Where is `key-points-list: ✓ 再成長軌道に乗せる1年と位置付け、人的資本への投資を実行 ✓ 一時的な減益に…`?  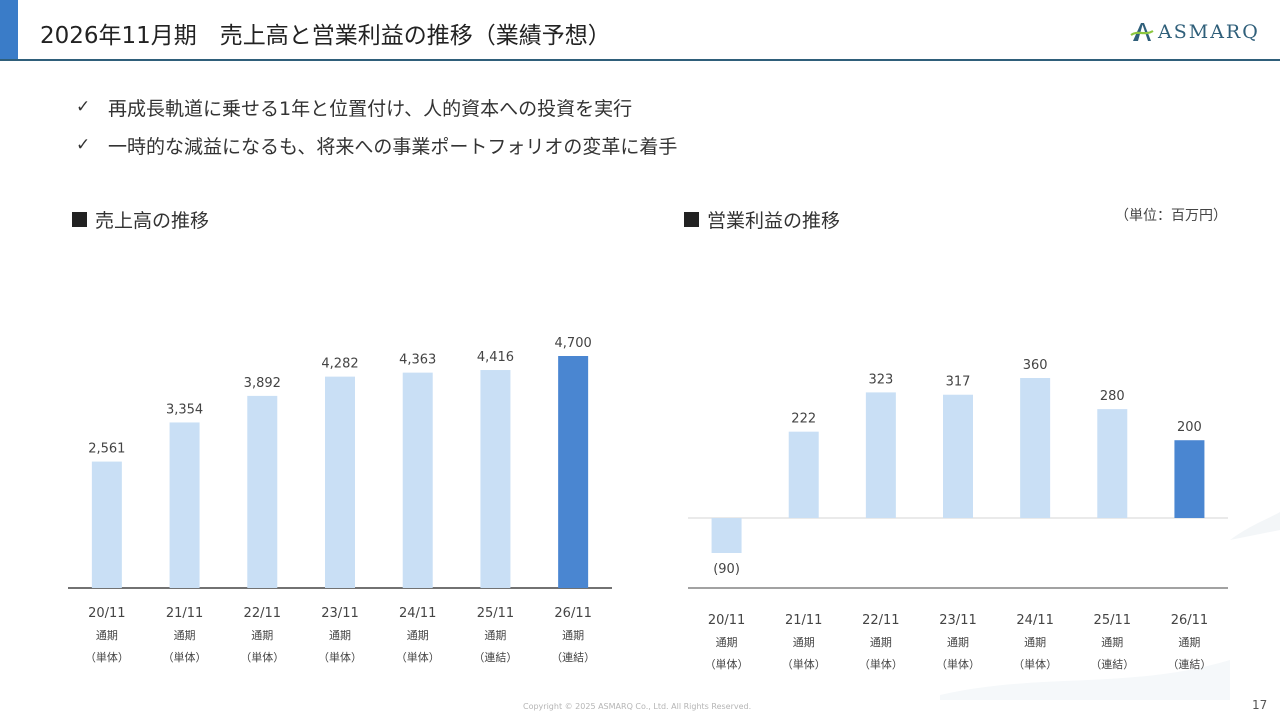
key-points-list: ✓ 再成長軌道に乗せる1年と位置付け、人的資本への投資を実行 ✓ 一時的な減益に… is located at coordinates (376, 126).